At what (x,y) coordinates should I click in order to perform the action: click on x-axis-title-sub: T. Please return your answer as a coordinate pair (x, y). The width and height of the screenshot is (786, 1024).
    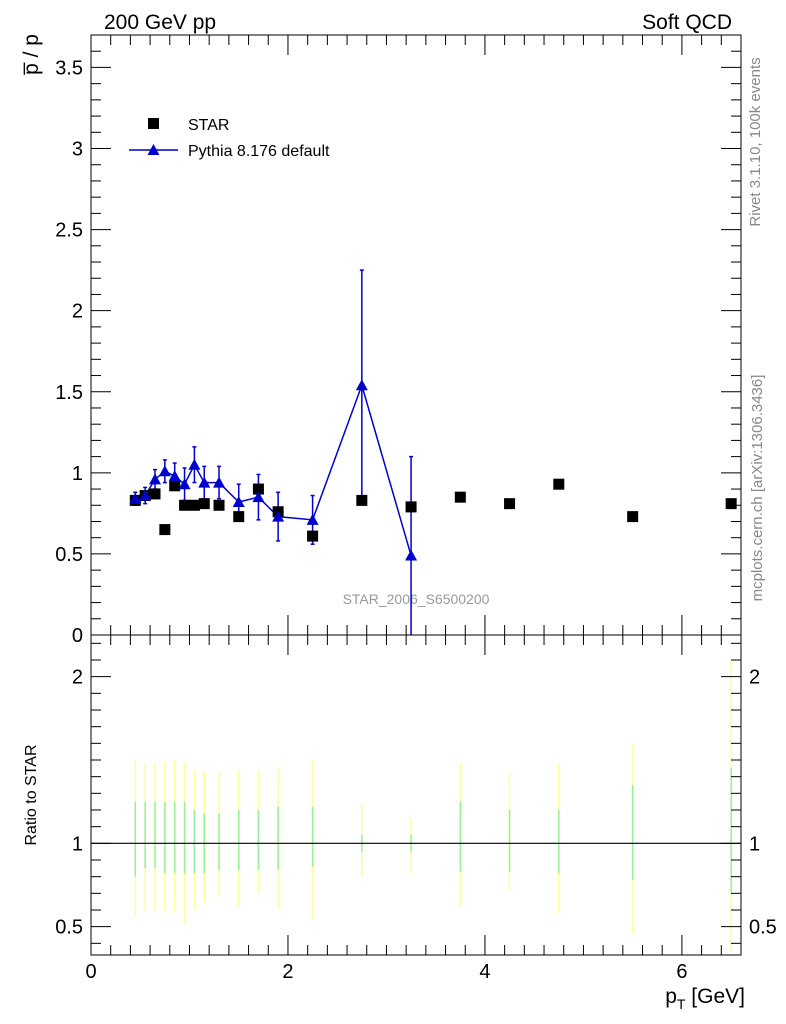
    Looking at the image, I should click on (681, 1004).